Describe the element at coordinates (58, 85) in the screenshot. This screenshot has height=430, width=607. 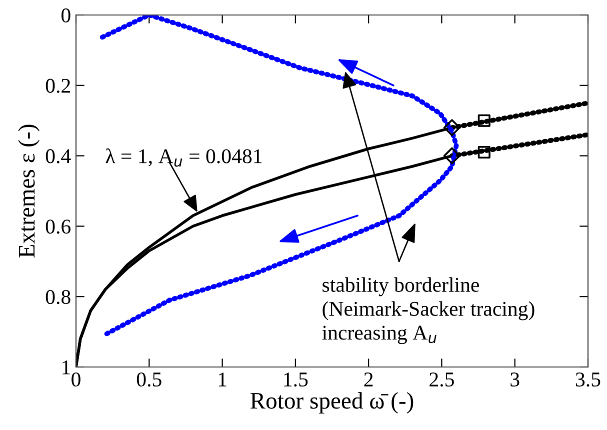
I see `y-tick-label: 0.2` at that location.